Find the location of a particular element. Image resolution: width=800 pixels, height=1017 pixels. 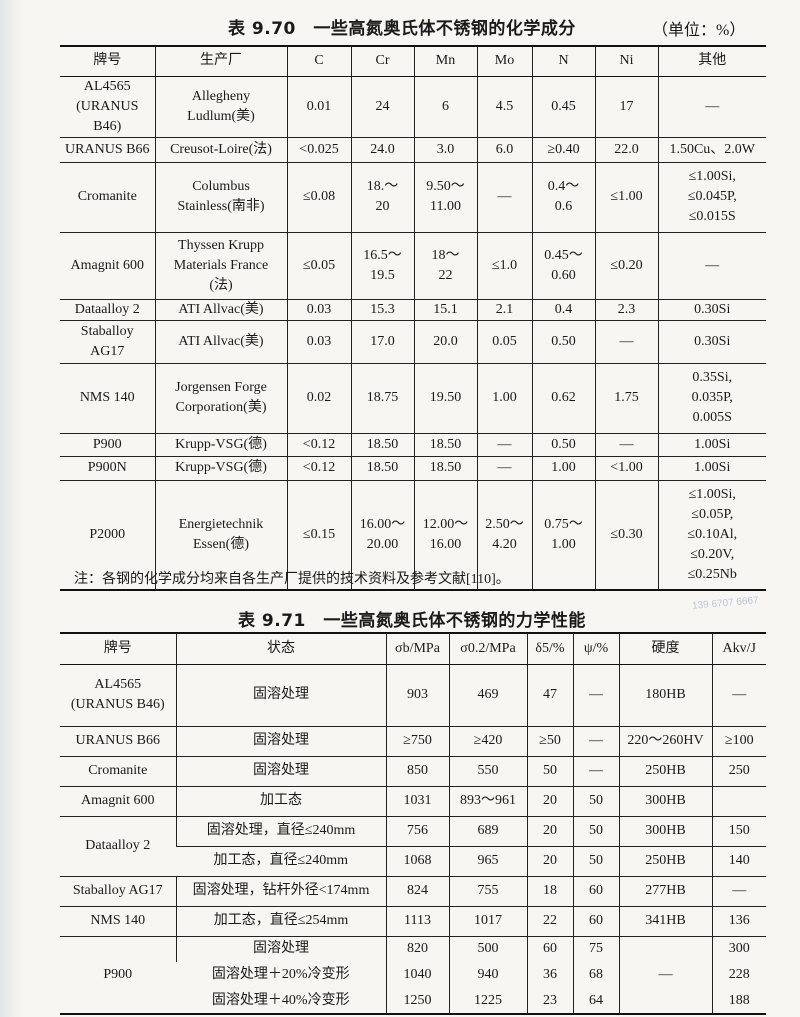

table-cell: 1017 is located at coordinates (487, 921).